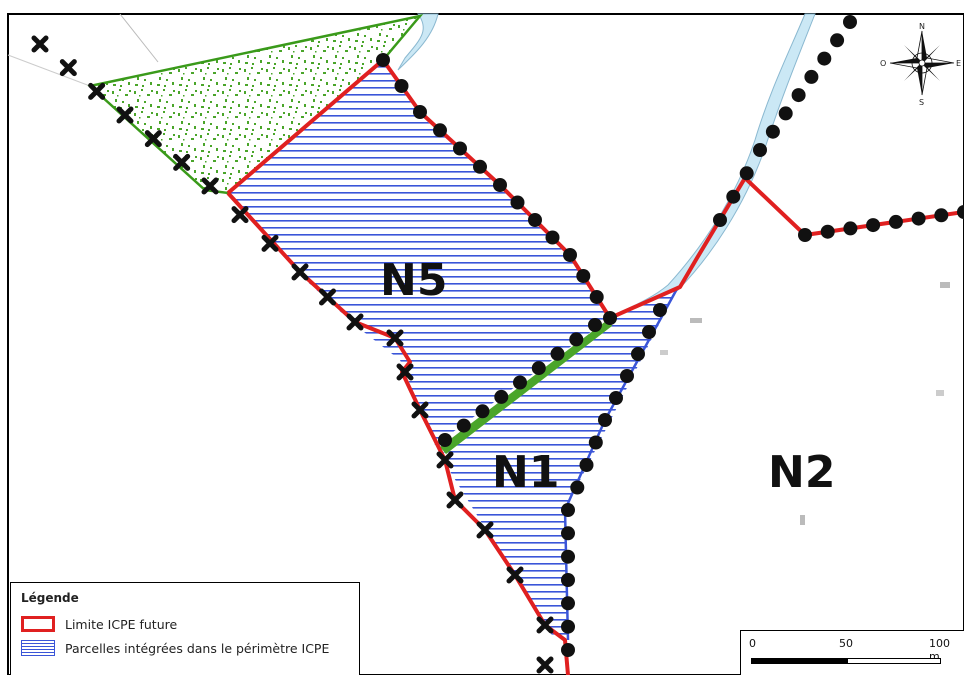 Image resolution: width=964 pixels, height=675 pixels. Describe the element at coordinates (922, 26) in the screenshot. I see `compass-n: N` at that location.